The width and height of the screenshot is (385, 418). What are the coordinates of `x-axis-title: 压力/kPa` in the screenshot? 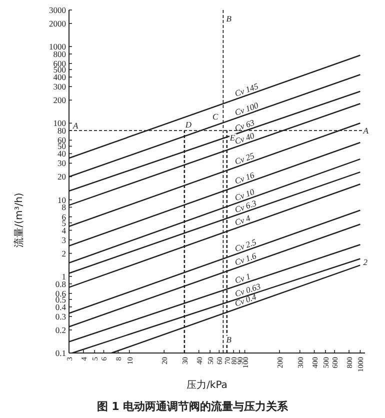 It's located at (207, 385).